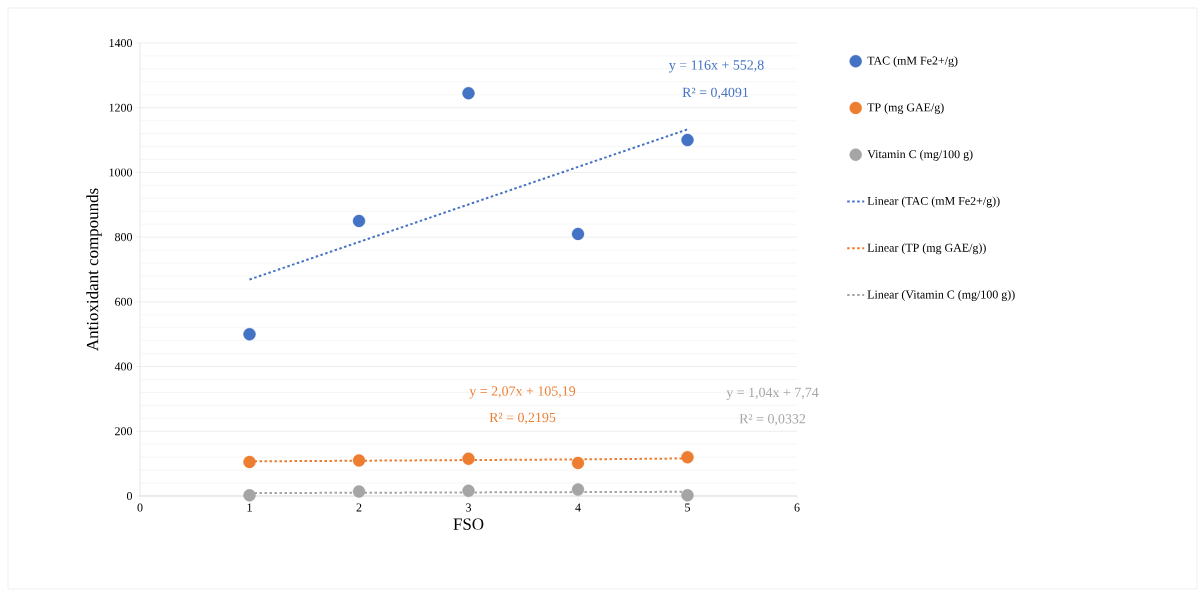 The image size is (1199, 597). Describe the element at coordinates (129, 496) in the screenshot. I see `y-tick-label: 0` at that location.